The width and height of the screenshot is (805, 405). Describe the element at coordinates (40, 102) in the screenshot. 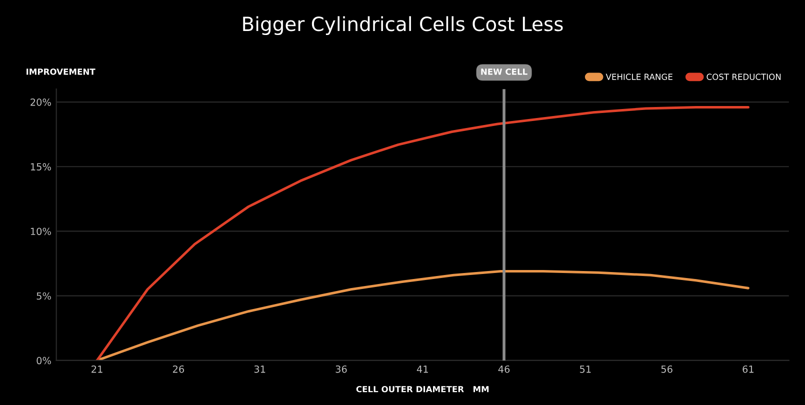

I see `y-tick-label: 20%` at that location.